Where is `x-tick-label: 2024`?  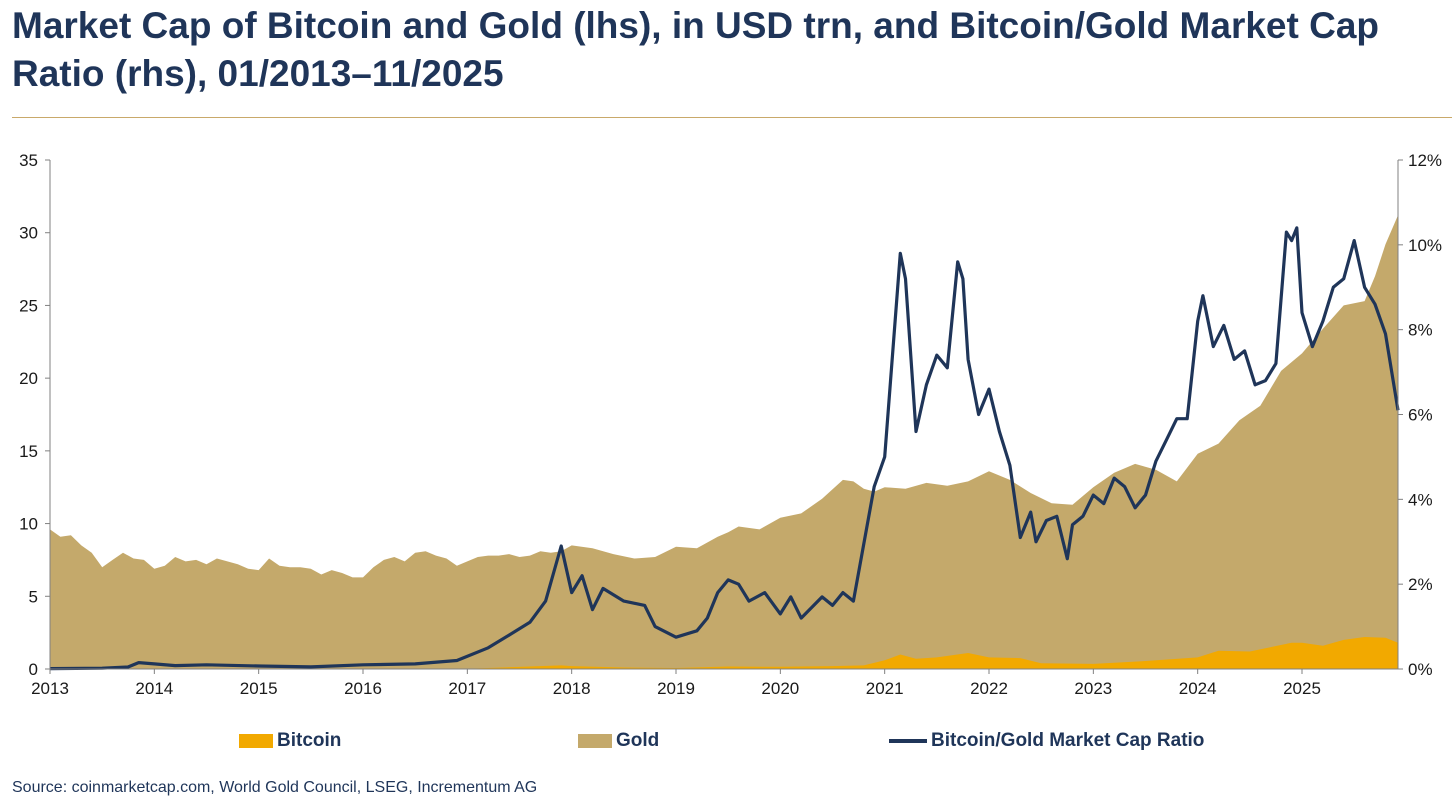 x-tick-label: 2024 is located at coordinates (1198, 688).